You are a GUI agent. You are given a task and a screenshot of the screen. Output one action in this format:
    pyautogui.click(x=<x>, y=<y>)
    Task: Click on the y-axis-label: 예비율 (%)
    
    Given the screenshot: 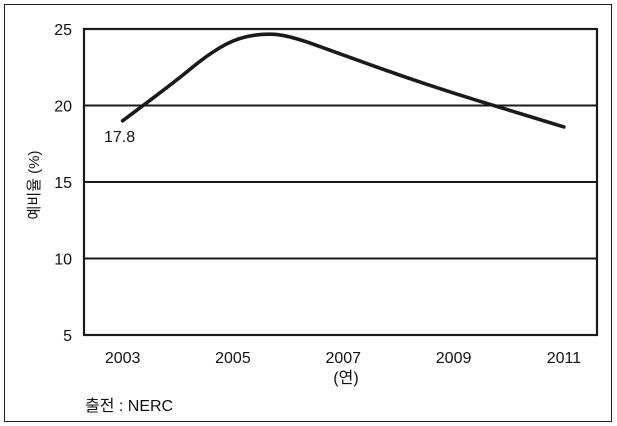 What is the action you would take?
    pyautogui.click(x=34, y=185)
    